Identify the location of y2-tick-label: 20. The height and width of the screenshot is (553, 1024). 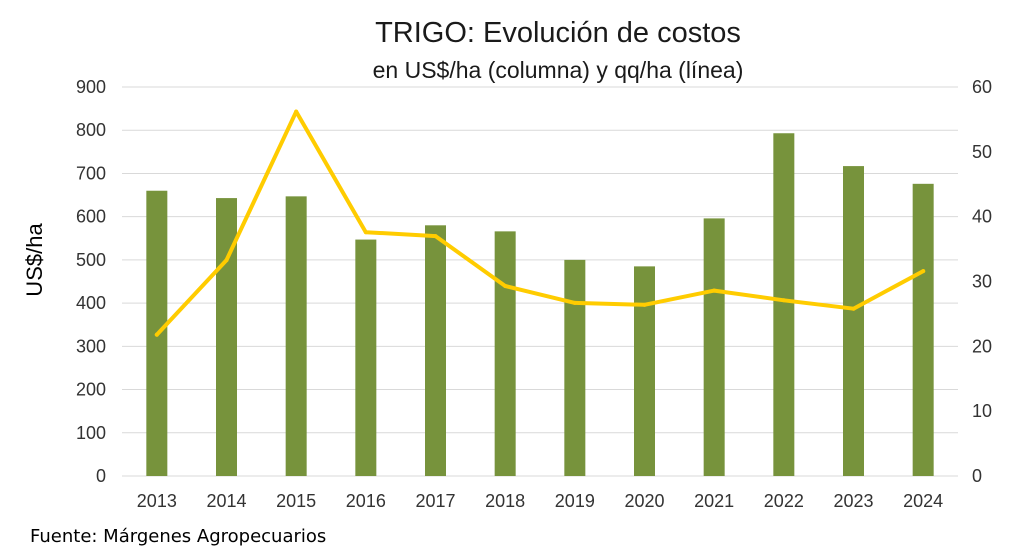
(982, 346).